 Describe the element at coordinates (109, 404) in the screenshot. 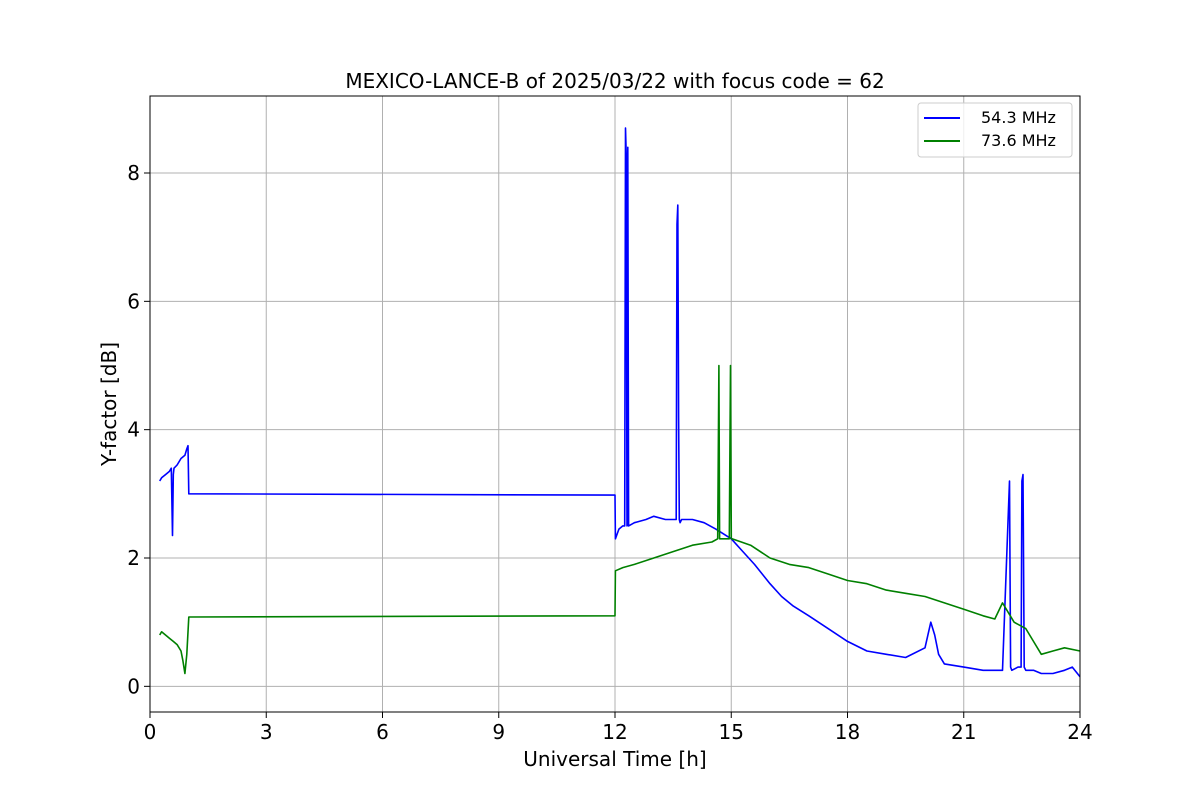

I see `y-axis-label: Y-factor [dB]` at that location.